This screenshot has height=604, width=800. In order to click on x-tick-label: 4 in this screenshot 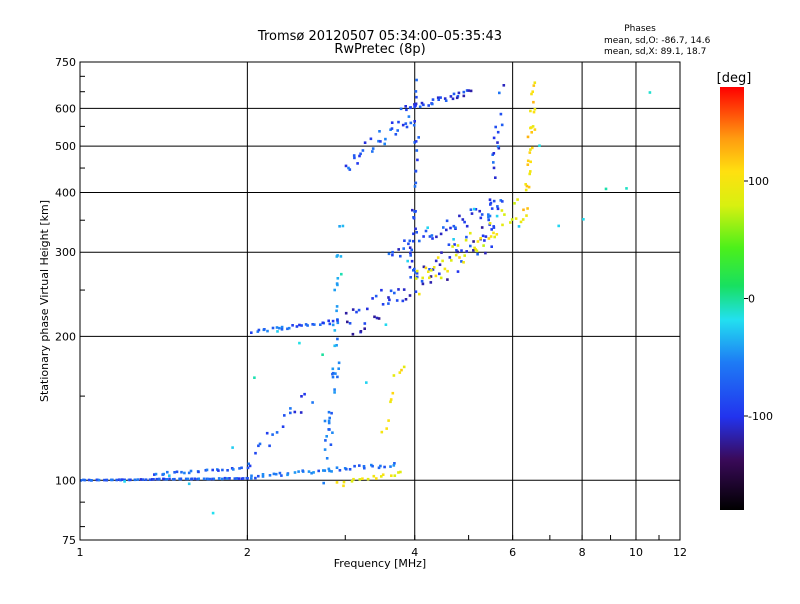, I will do `click(414, 552)`.